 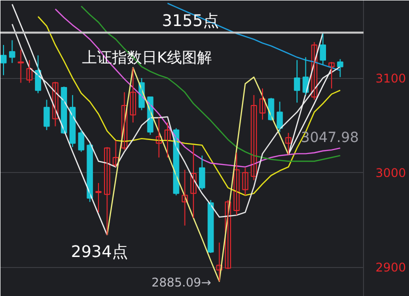 What do you see at coordinates (391, 267) in the screenshot?
I see `y-tick-label: 2900` at bounding box center [391, 267].